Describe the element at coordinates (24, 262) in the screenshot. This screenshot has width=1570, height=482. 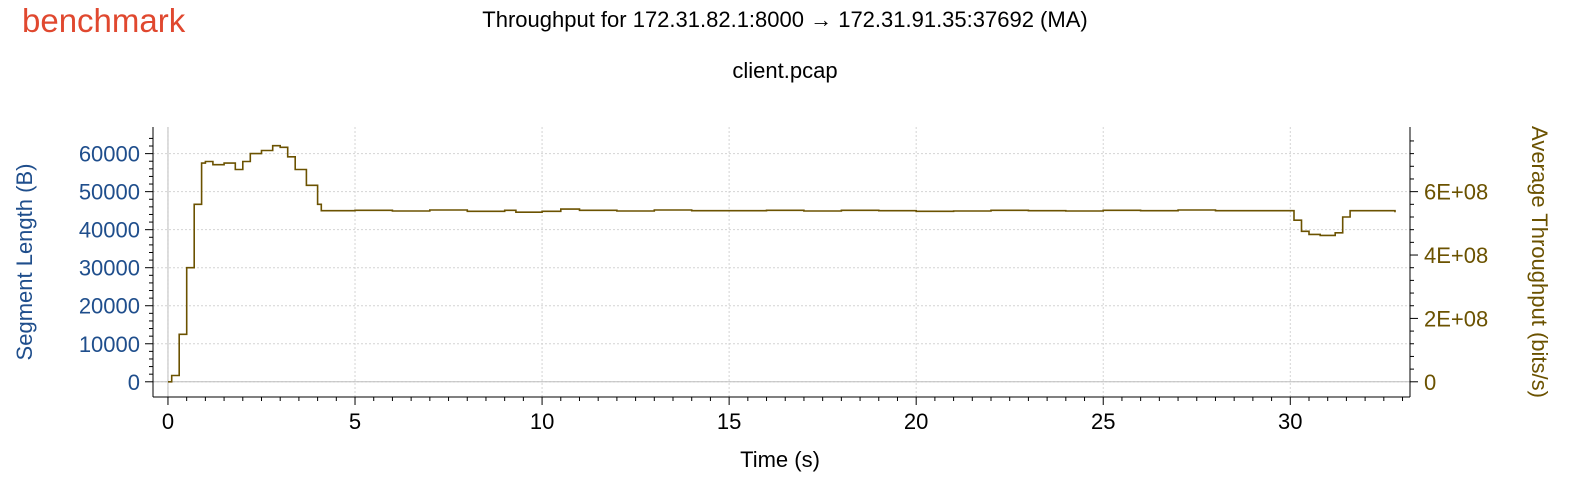
I see `y-axis-left-label: Segment Length (B)` at that location.